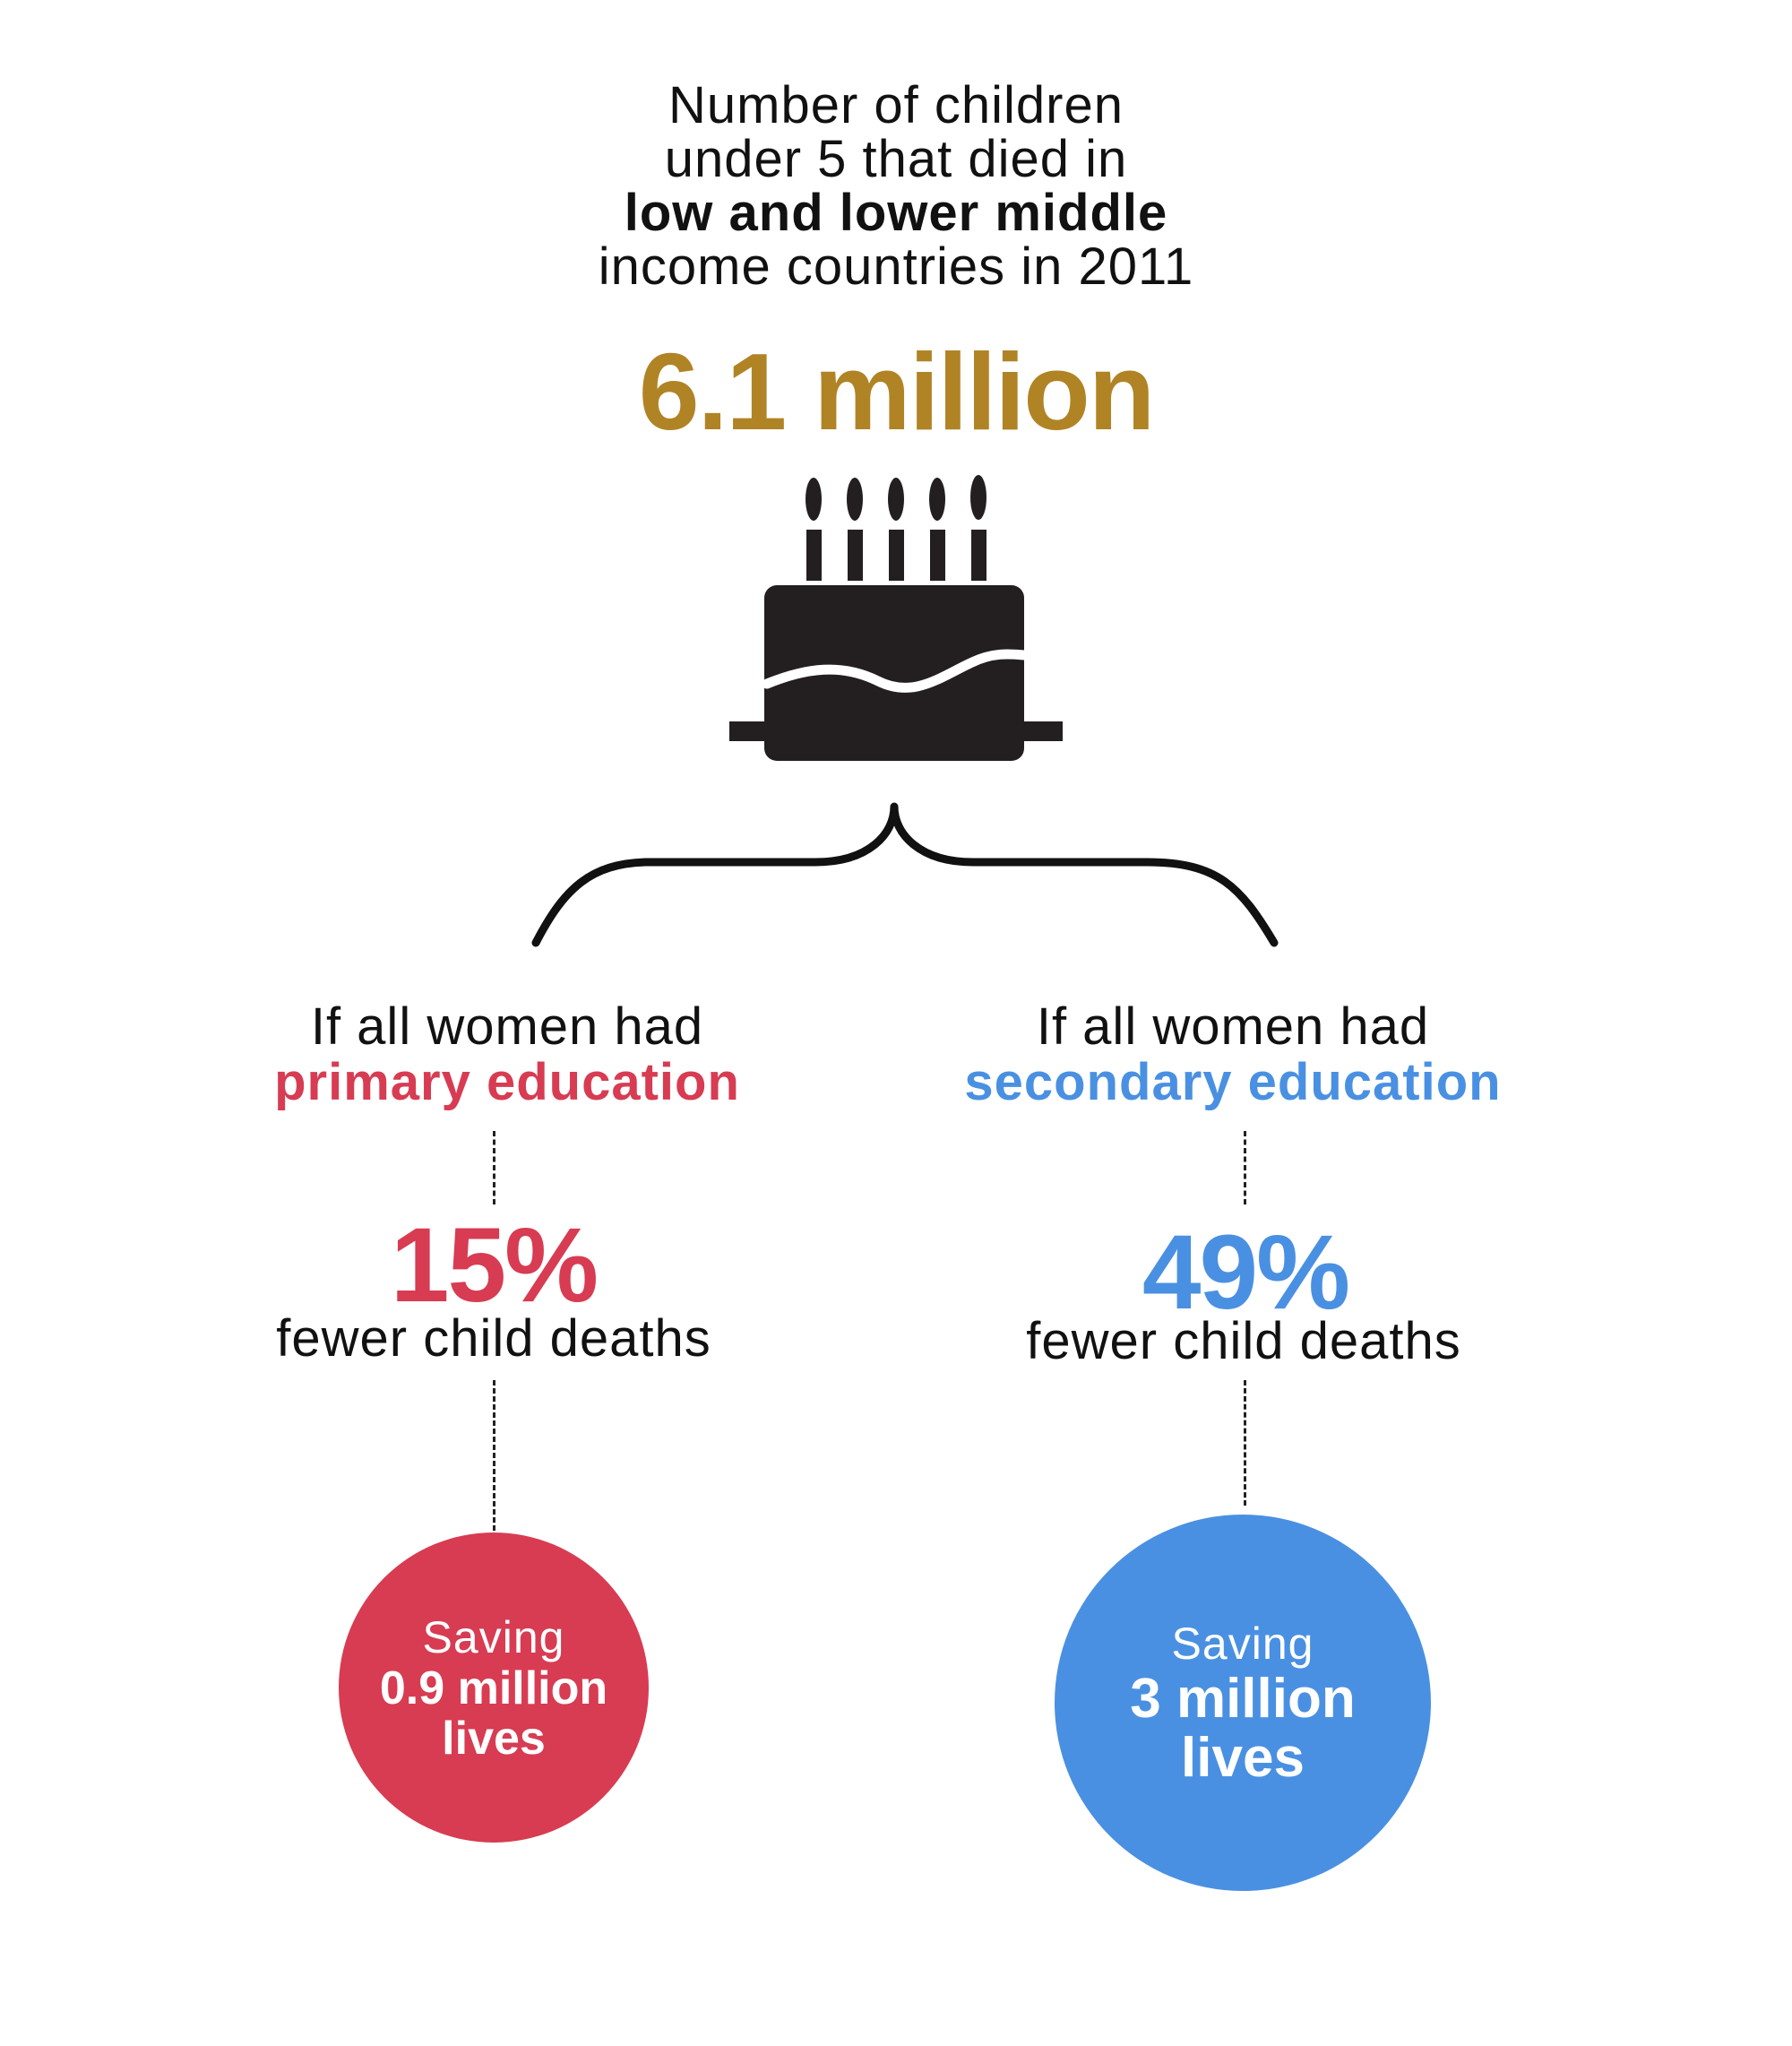 The height and width of the screenshot is (2046, 1792). What do you see at coordinates (896, 618) in the screenshot?
I see `birthday-cake-icon` at bounding box center [896, 618].